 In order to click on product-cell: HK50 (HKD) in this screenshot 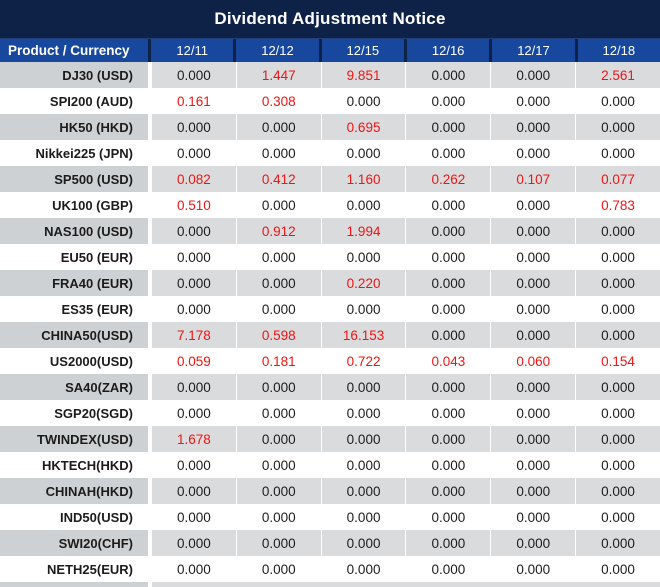, I will do `click(74, 127)`.